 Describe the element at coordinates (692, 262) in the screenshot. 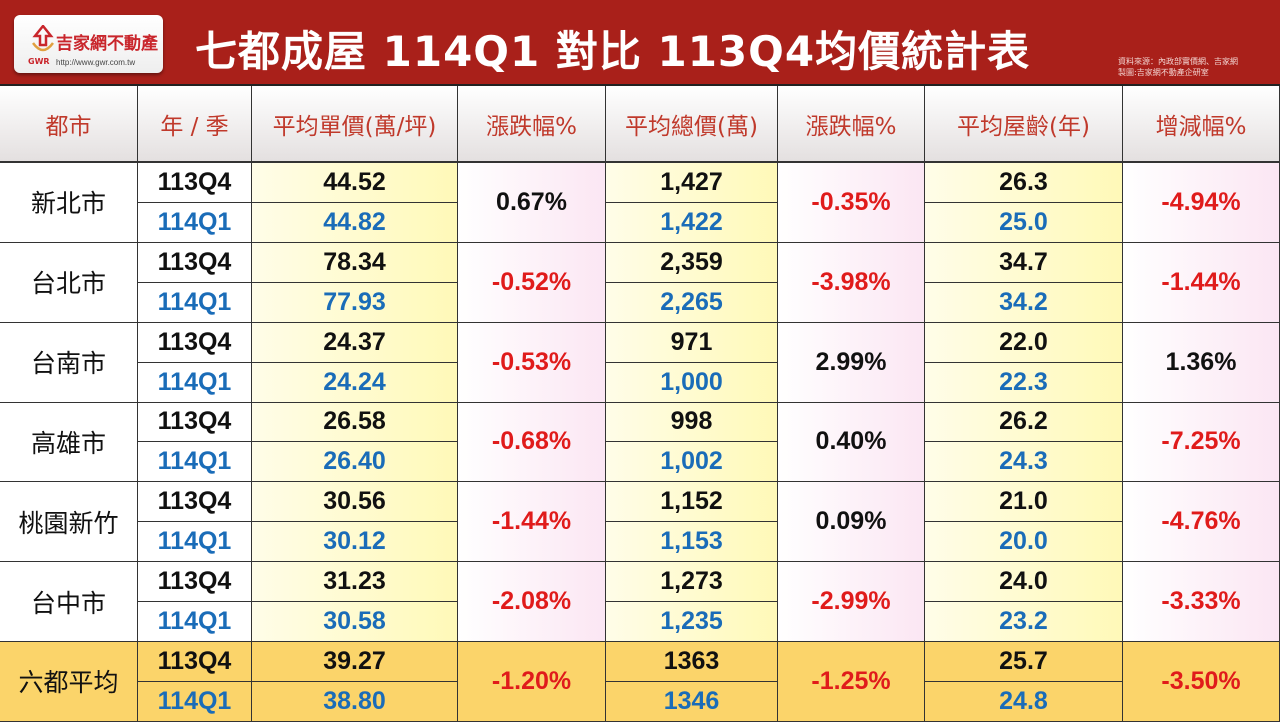

I see `total-price-prev: 2,359` at that location.